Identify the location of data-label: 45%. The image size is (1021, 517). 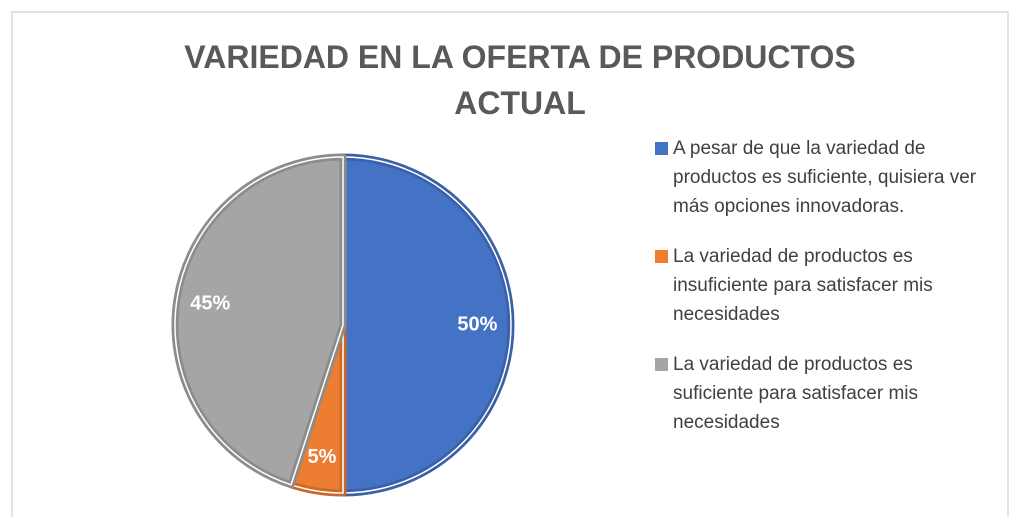
(210, 303).